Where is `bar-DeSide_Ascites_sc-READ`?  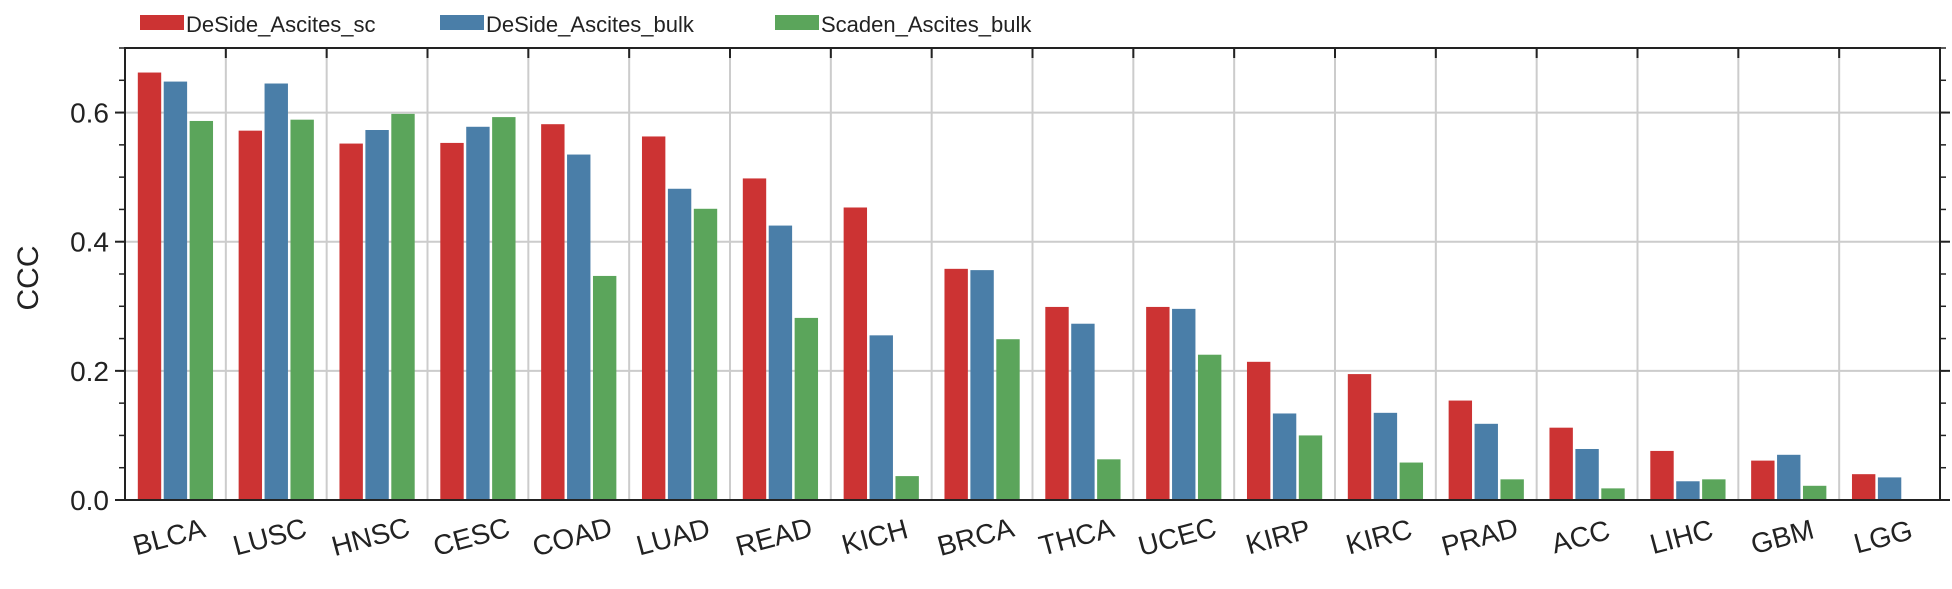
bar-DeSide_Ascites_sc-READ is located at coordinates (754, 339).